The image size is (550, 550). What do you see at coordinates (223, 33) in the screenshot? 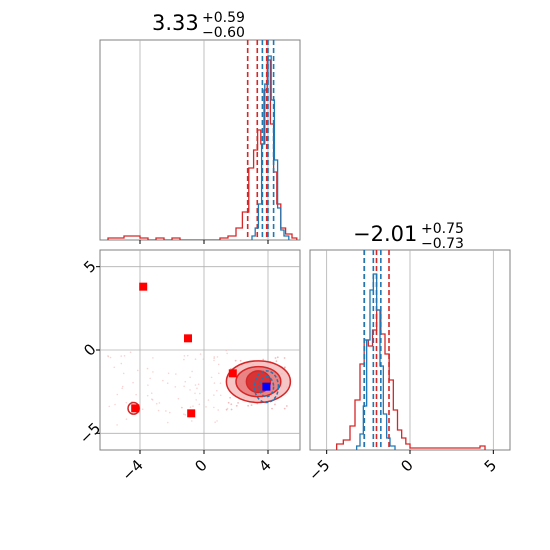
I see `panel-1-title-minus: −0.60` at bounding box center [223, 33].